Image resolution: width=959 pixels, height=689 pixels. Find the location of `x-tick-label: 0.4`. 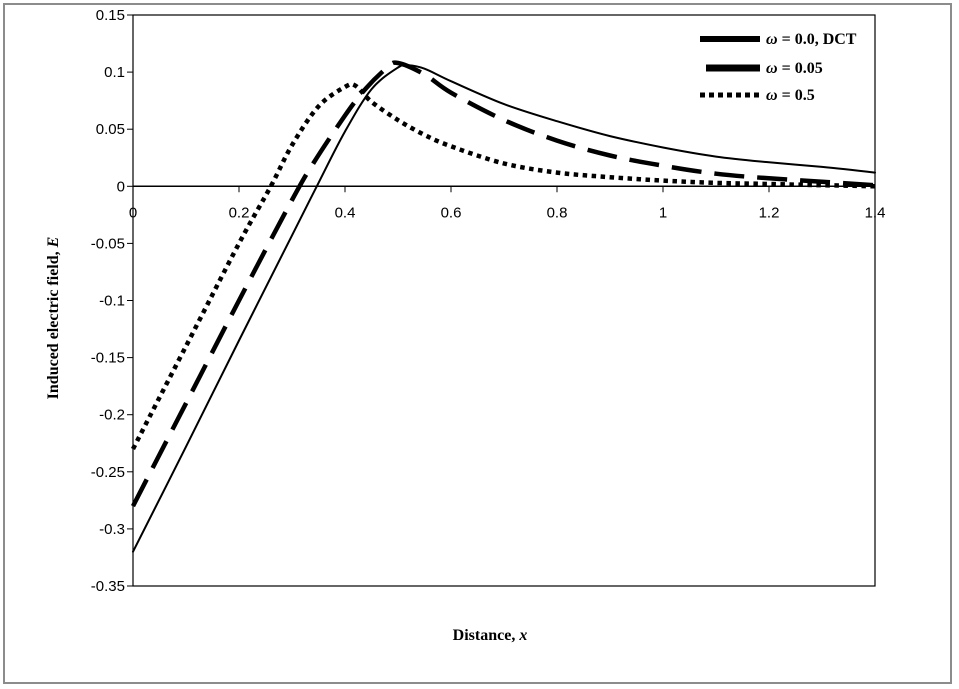

x-tick-label: 0.4 is located at coordinates (345, 212).